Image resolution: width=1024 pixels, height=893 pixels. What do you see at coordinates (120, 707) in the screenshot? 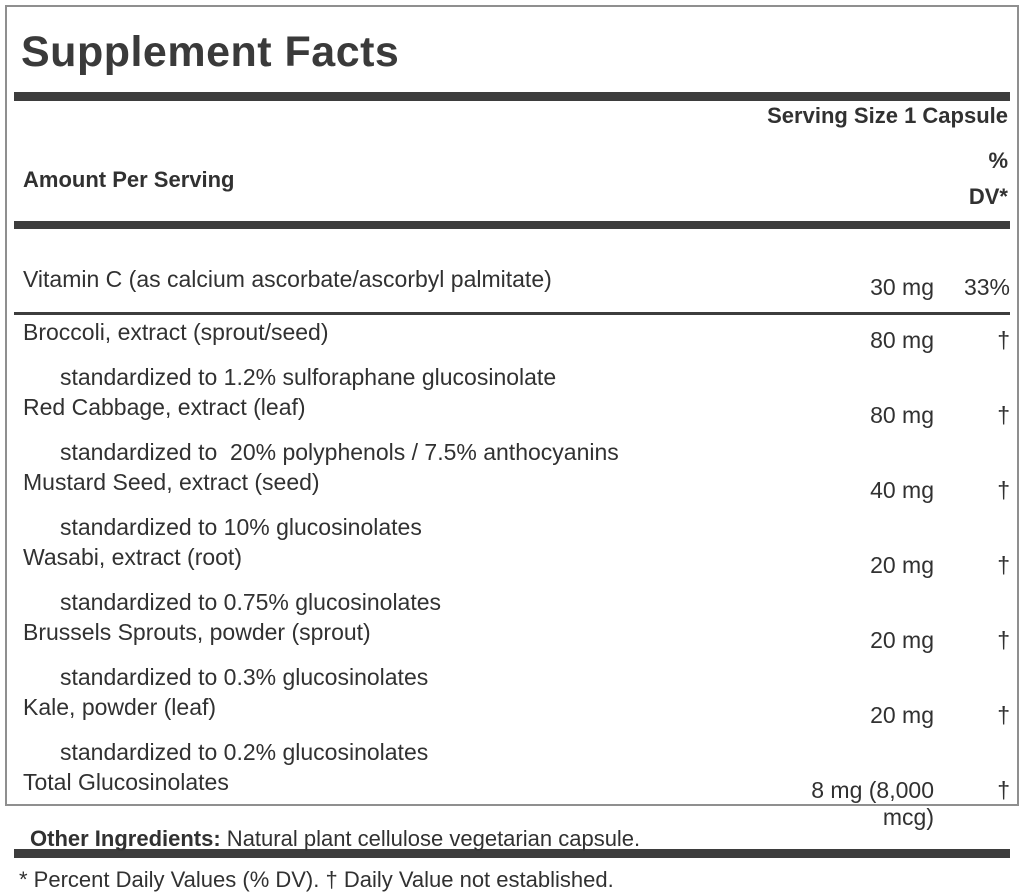
I see `ingredient-name: Kale, powder (leaf)` at bounding box center [120, 707].